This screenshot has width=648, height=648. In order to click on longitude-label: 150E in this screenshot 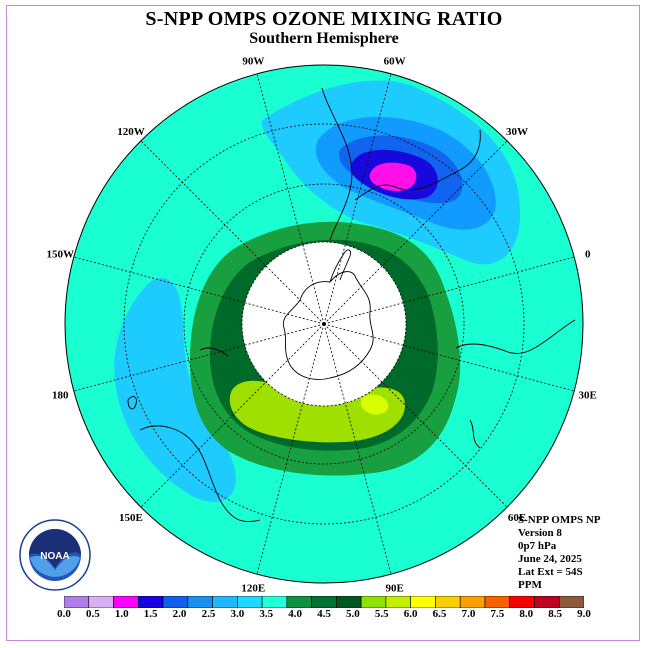, I will do `click(131, 518)`.